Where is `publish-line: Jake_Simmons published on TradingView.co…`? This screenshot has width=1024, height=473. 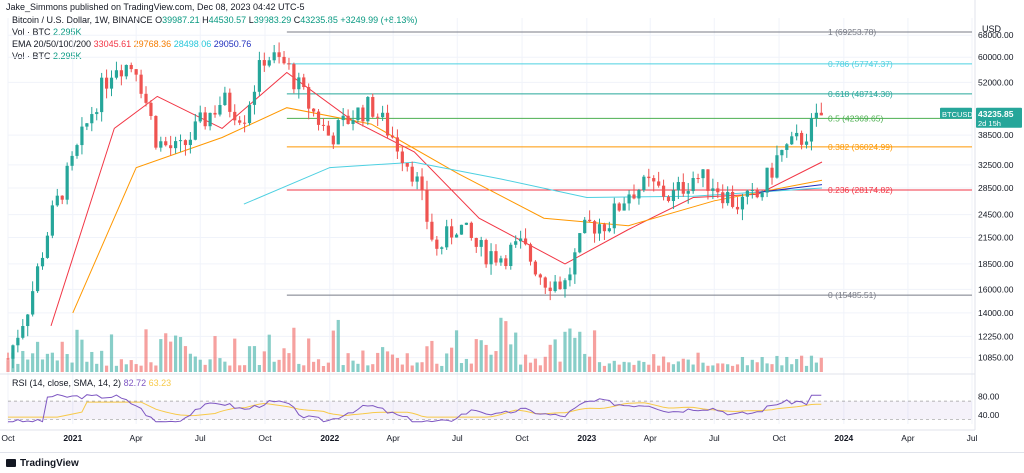 publish-line: Jake_Simmons published on TradingView.co… is located at coordinates (155, 7).